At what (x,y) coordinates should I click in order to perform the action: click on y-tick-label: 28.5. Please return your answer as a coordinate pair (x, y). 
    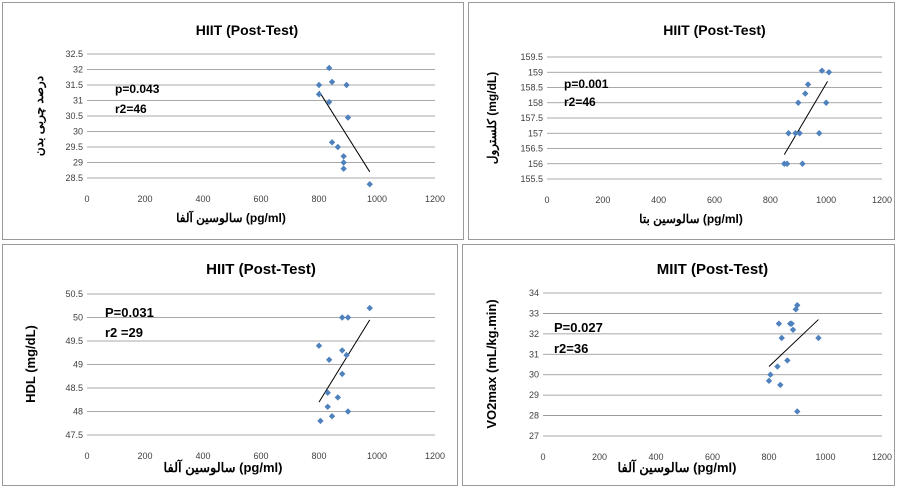
    Looking at the image, I should click on (74, 178).